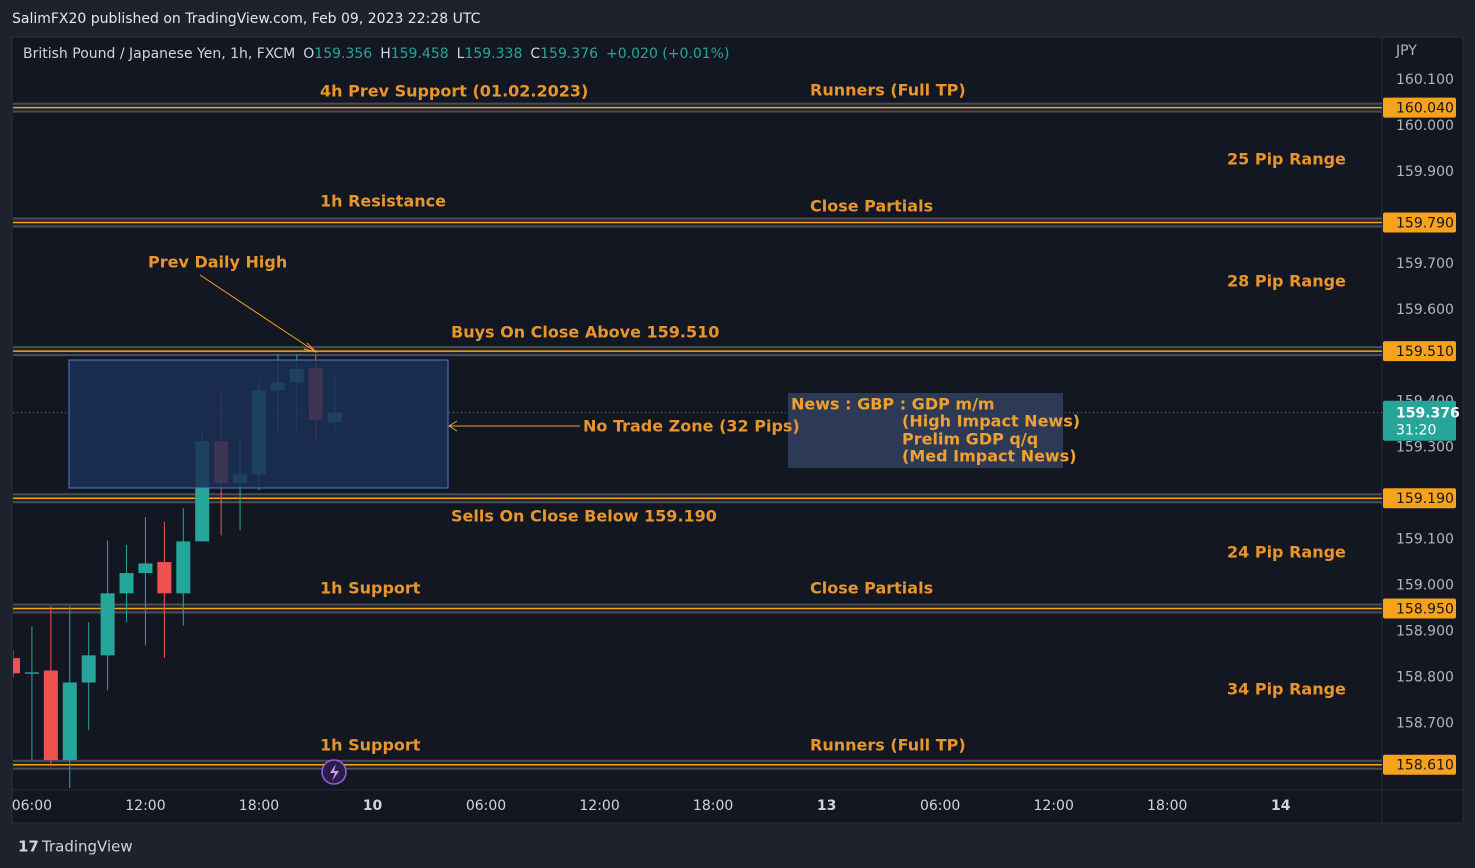 This screenshot has width=1475, height=868. What do you see at coordinates (1425, 310) in the screenshot?
I see `y-tick-label: 159.600` at bounding box center [1425, 310].